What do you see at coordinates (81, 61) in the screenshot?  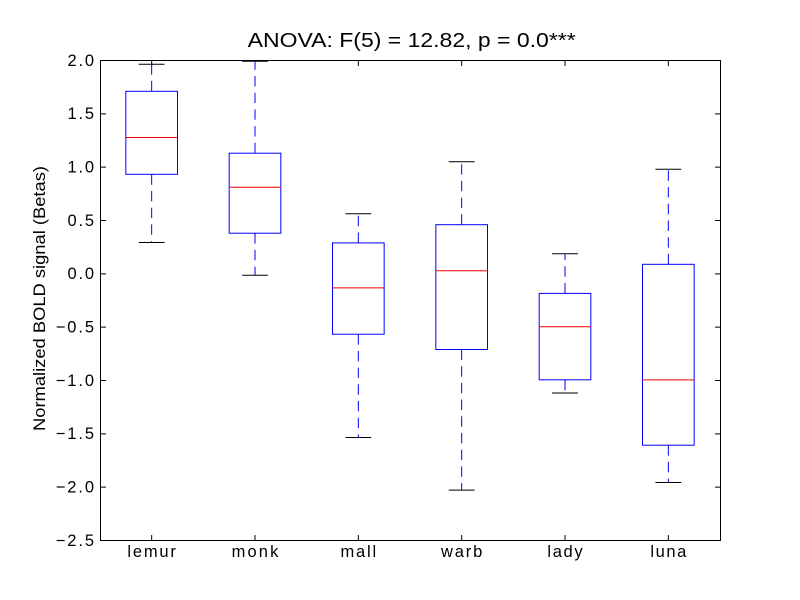 I see `svg-text: 2.0` at bounding box center [81, 61].